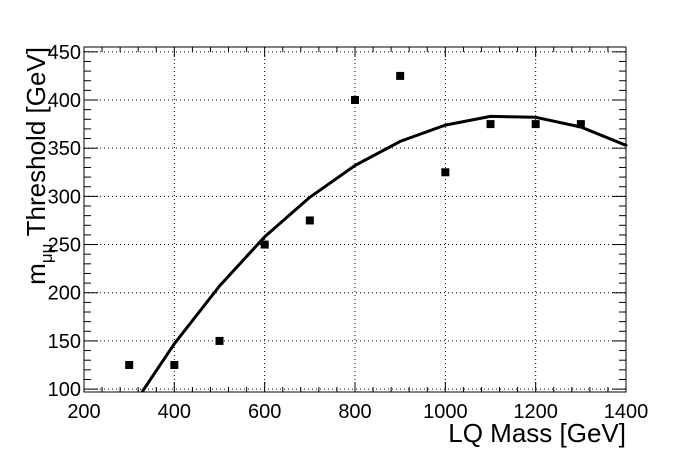  Describe the element at coordinates (64, 342) in the screenshot. I see `y-tick-label: 150` at that location.